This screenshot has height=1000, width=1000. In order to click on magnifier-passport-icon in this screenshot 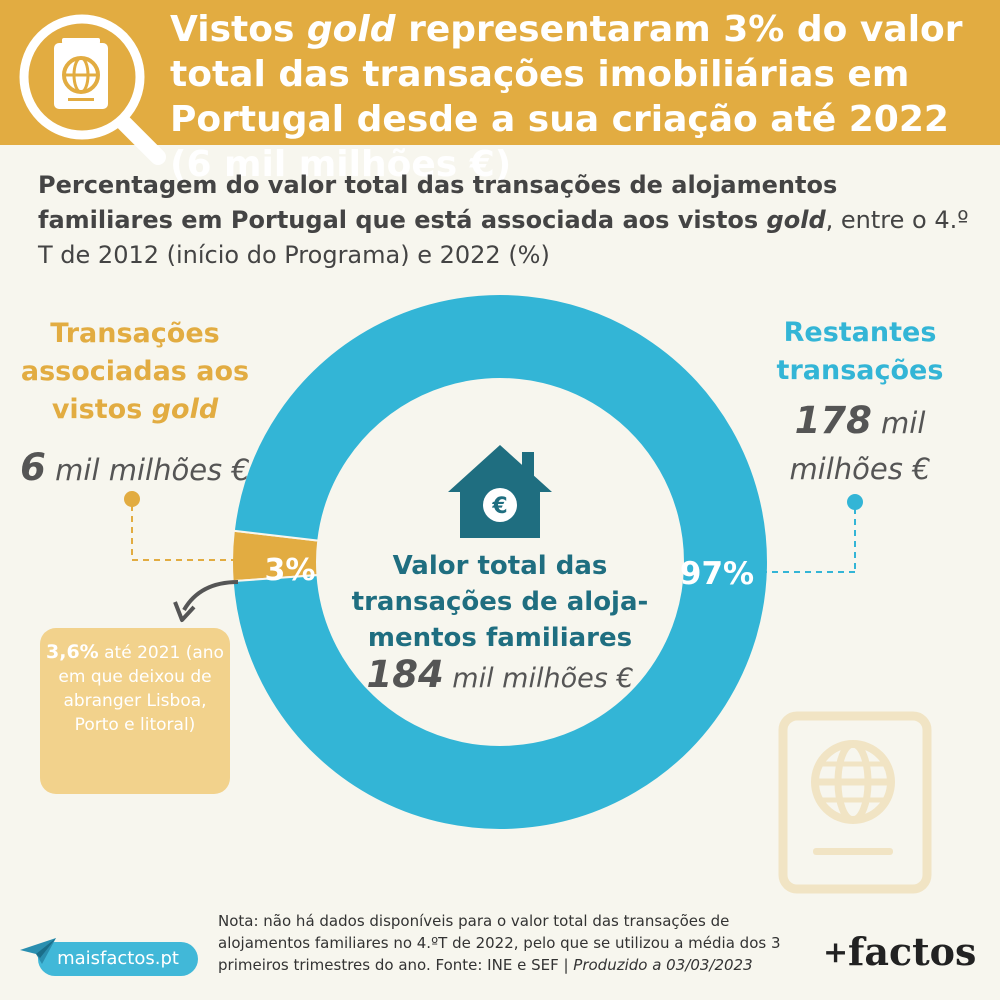, I will do `click(92, 89)`.